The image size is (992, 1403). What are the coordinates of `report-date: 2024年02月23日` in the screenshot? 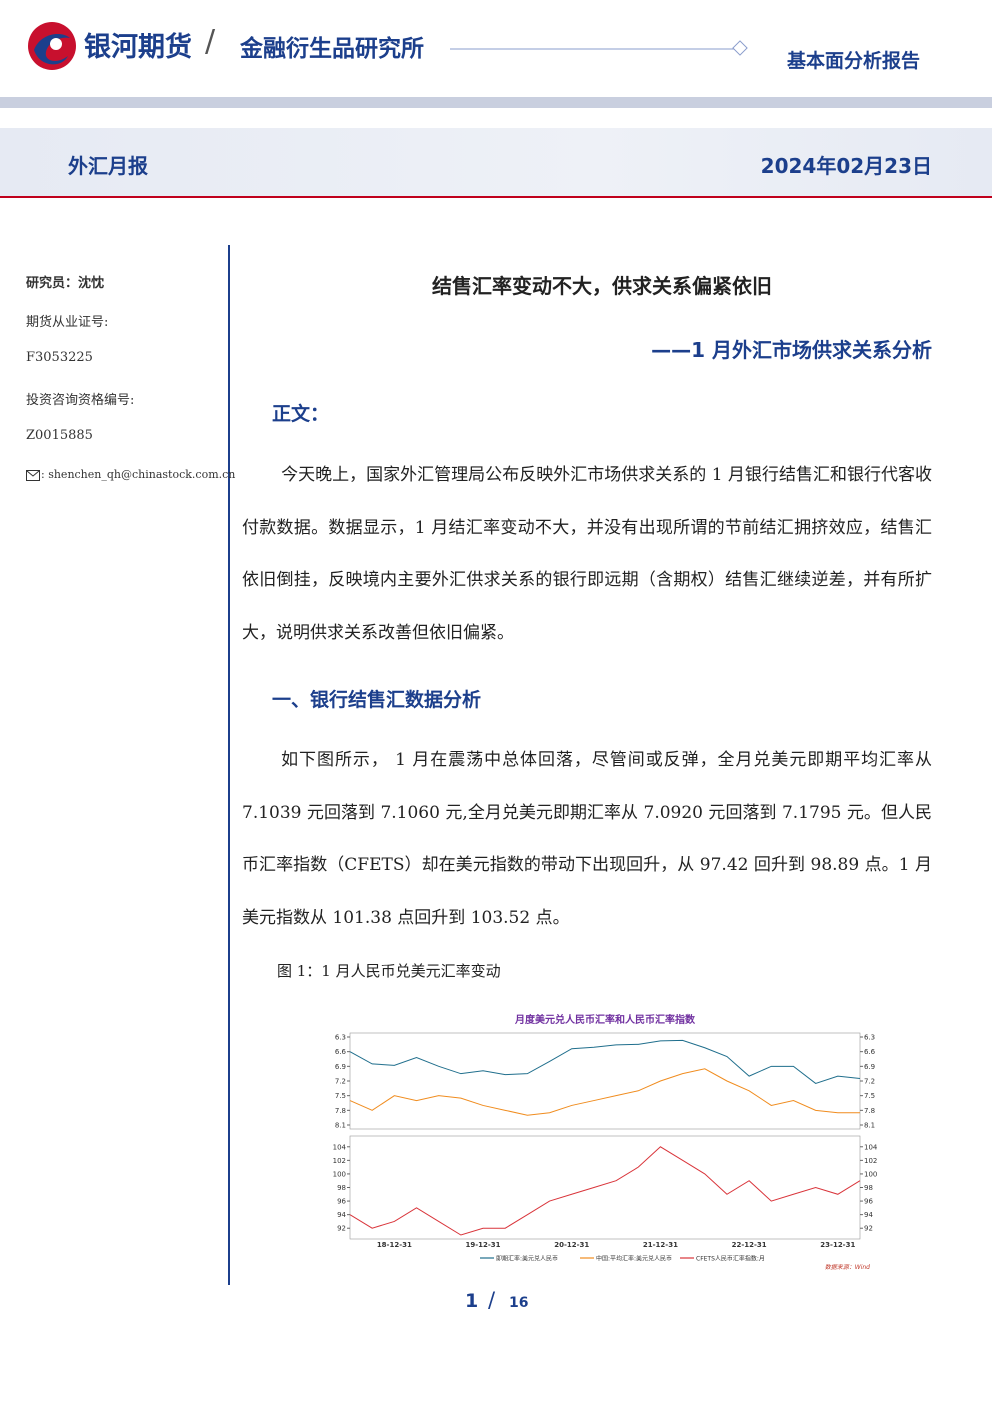 It's located at (846, 166).